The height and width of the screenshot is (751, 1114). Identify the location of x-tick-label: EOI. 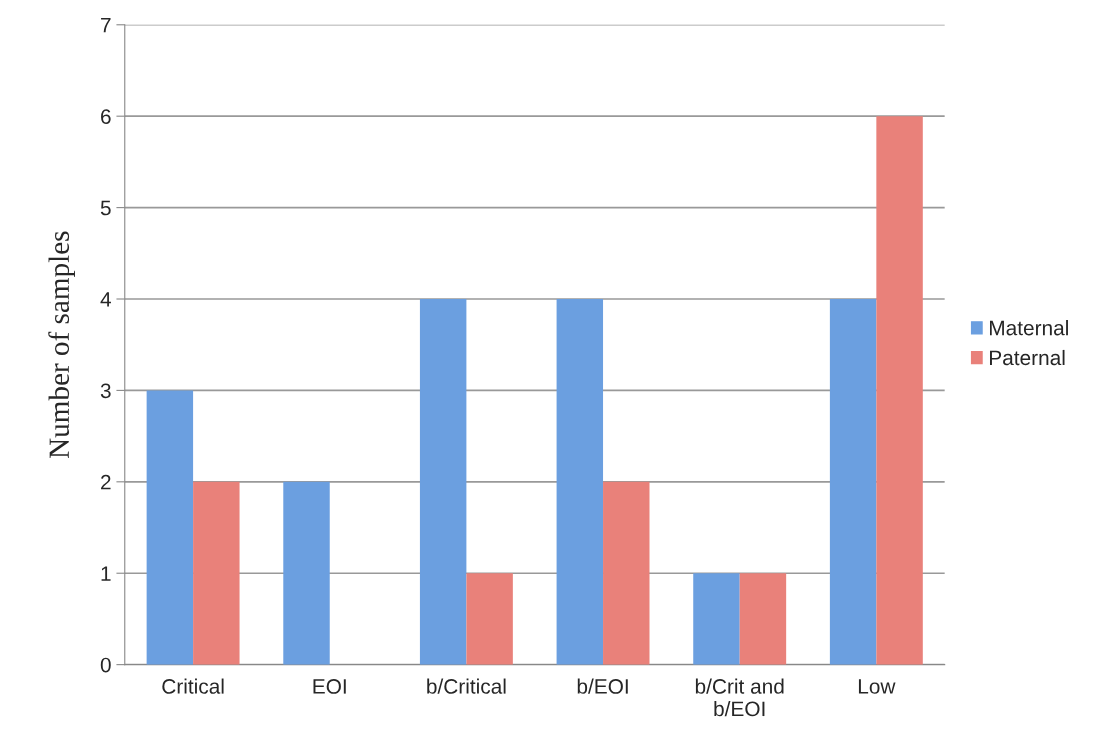
(329, 686).